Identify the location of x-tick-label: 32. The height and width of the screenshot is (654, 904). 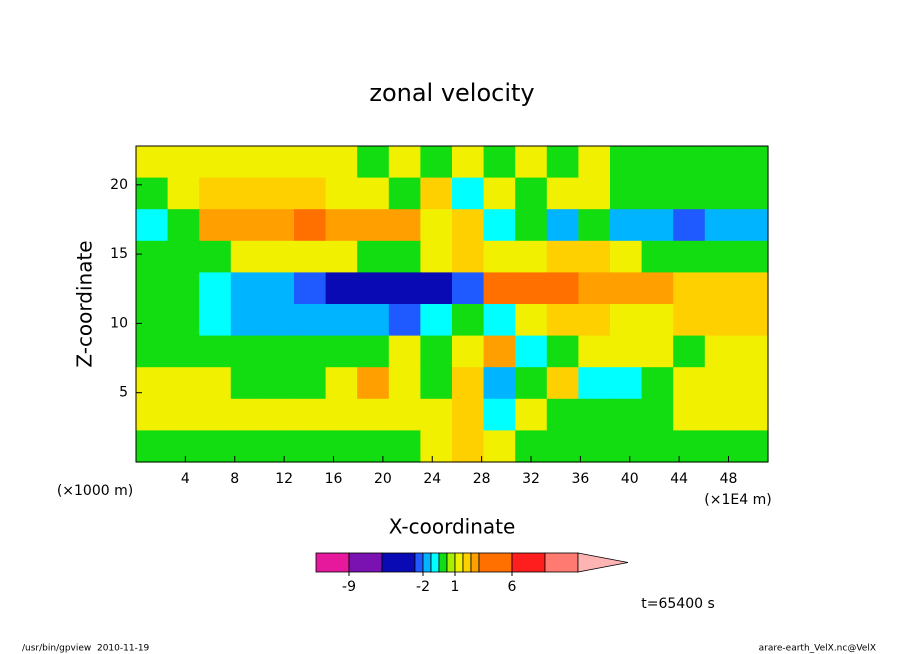
(531, 479).